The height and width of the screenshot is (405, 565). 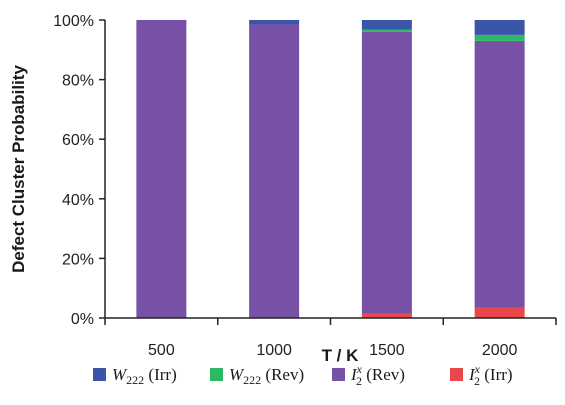 I want to click on legend-label: W222 (Irr), so click(x=144, y=376).